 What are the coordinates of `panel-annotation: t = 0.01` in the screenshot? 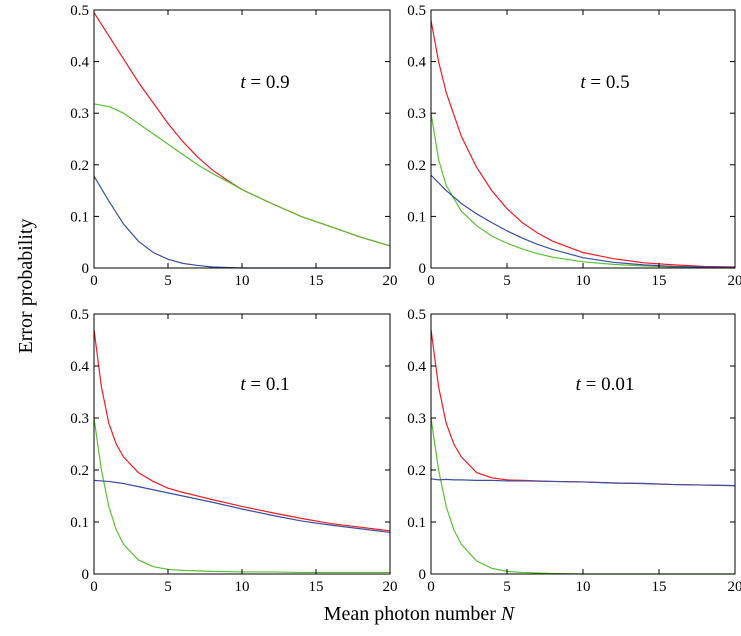 It's located at (605, 384).